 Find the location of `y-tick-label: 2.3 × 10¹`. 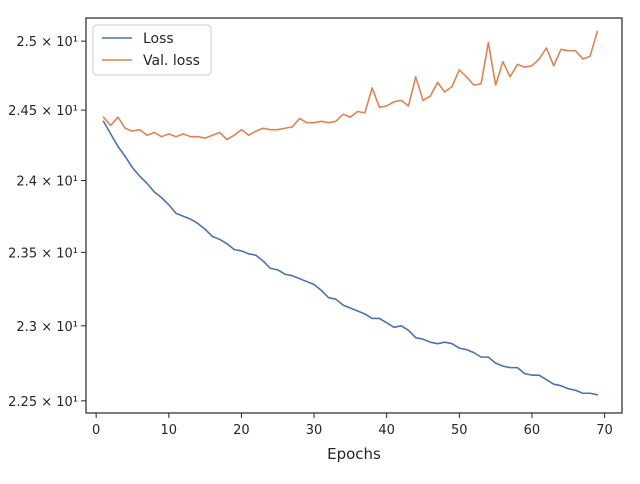

y-tick-label: 2.3 × 10¹ is located at coordinates (47, 327).